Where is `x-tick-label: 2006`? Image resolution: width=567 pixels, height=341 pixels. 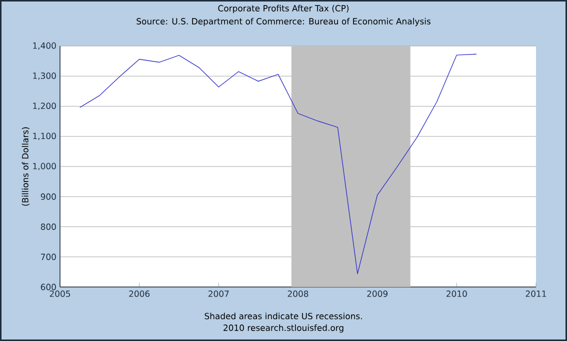
x-tick-label: 2006 is located at coordinates (139, 293).